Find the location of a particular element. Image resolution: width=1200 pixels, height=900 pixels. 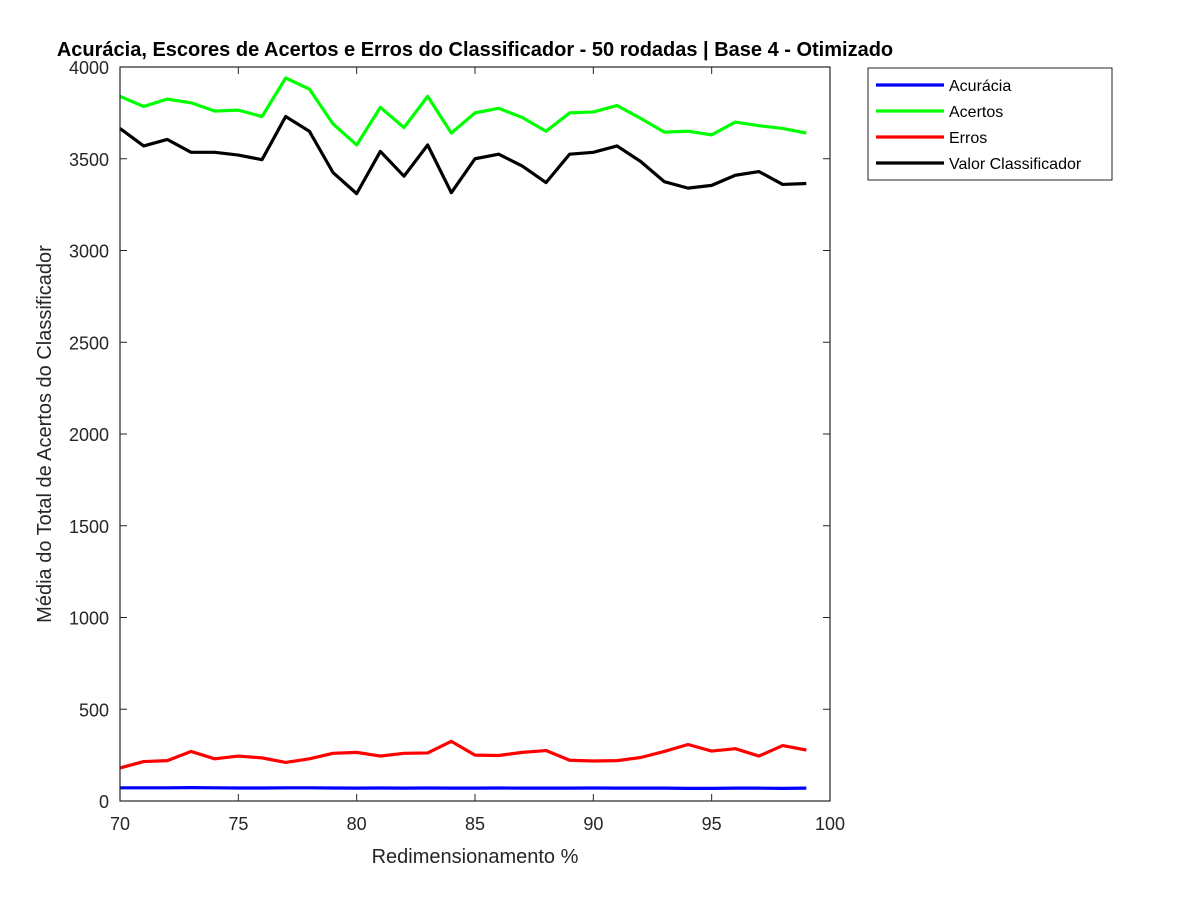

legend: Acurácia Acertos Erros Valor Classificador is located at coordinates (990, 124).